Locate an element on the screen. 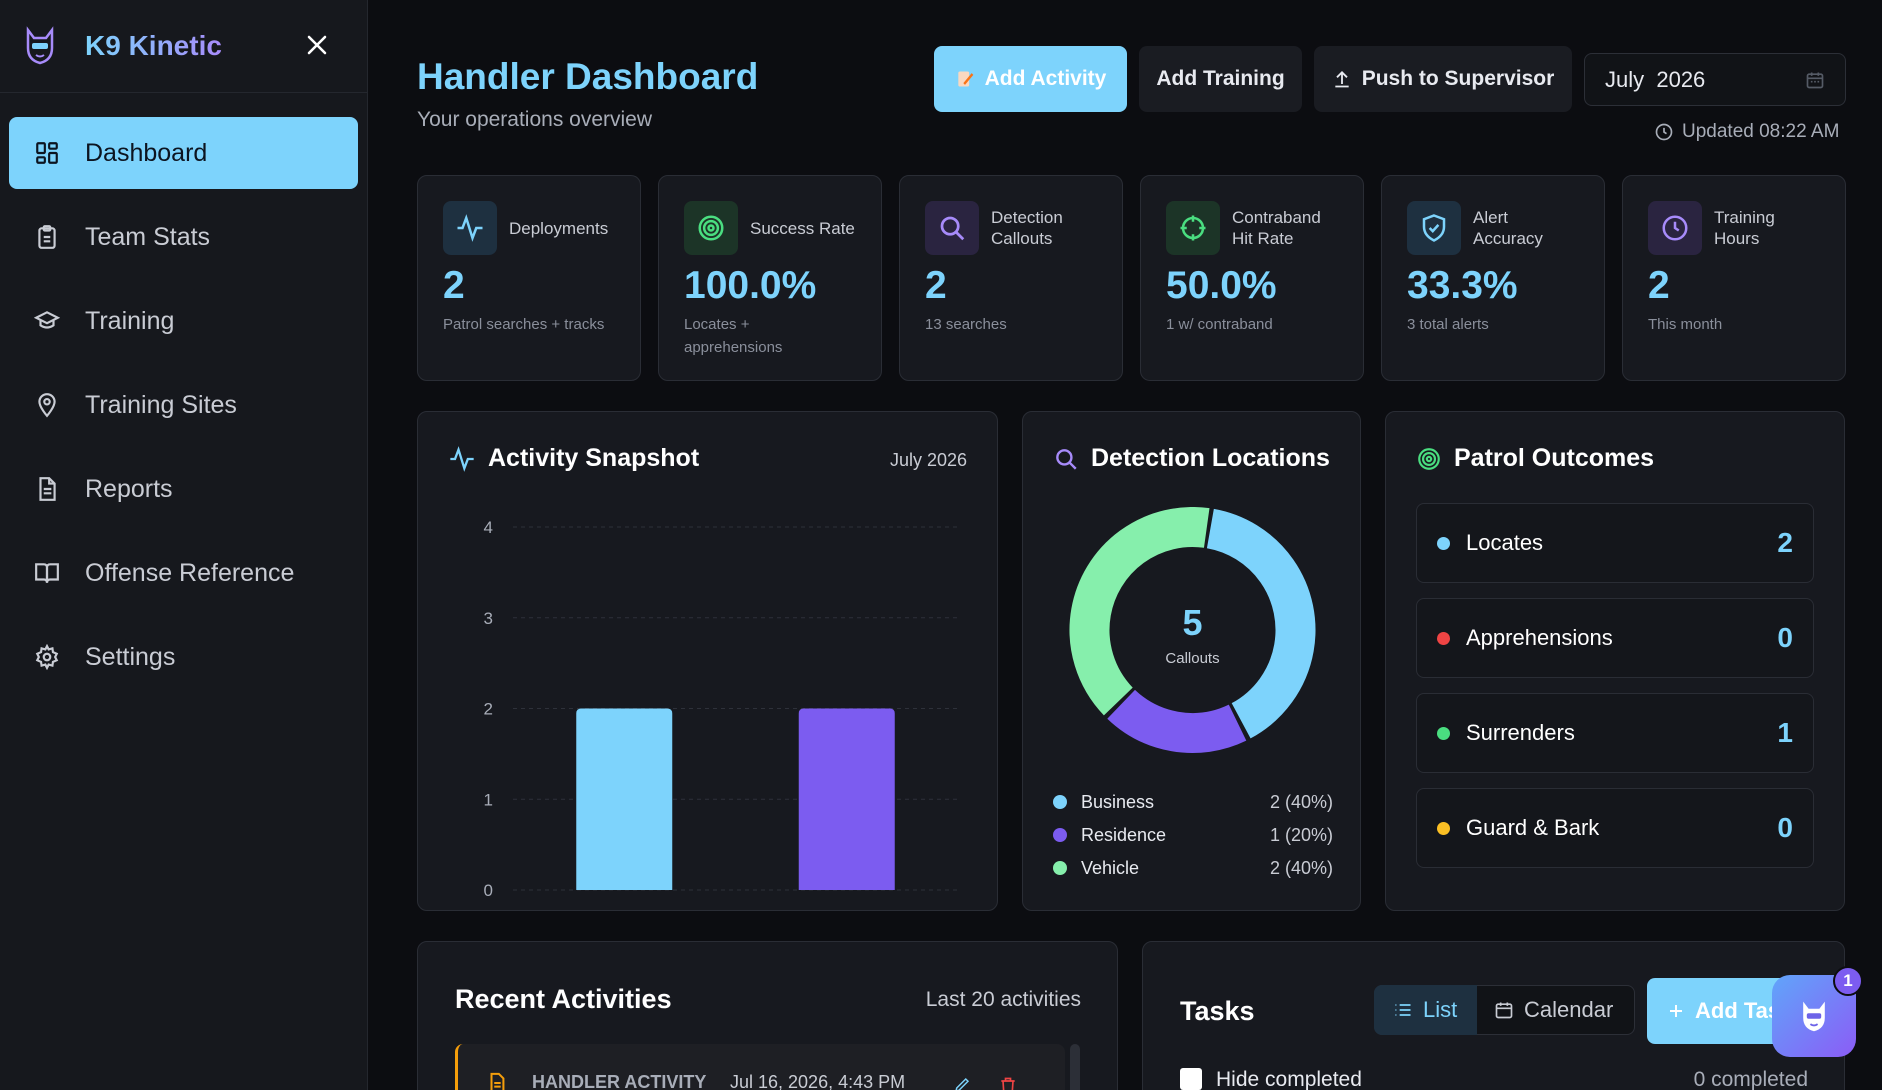 This screenshot has height=1090, width=1882. outcome-value: 2 is located at coordinates (1785, 542).